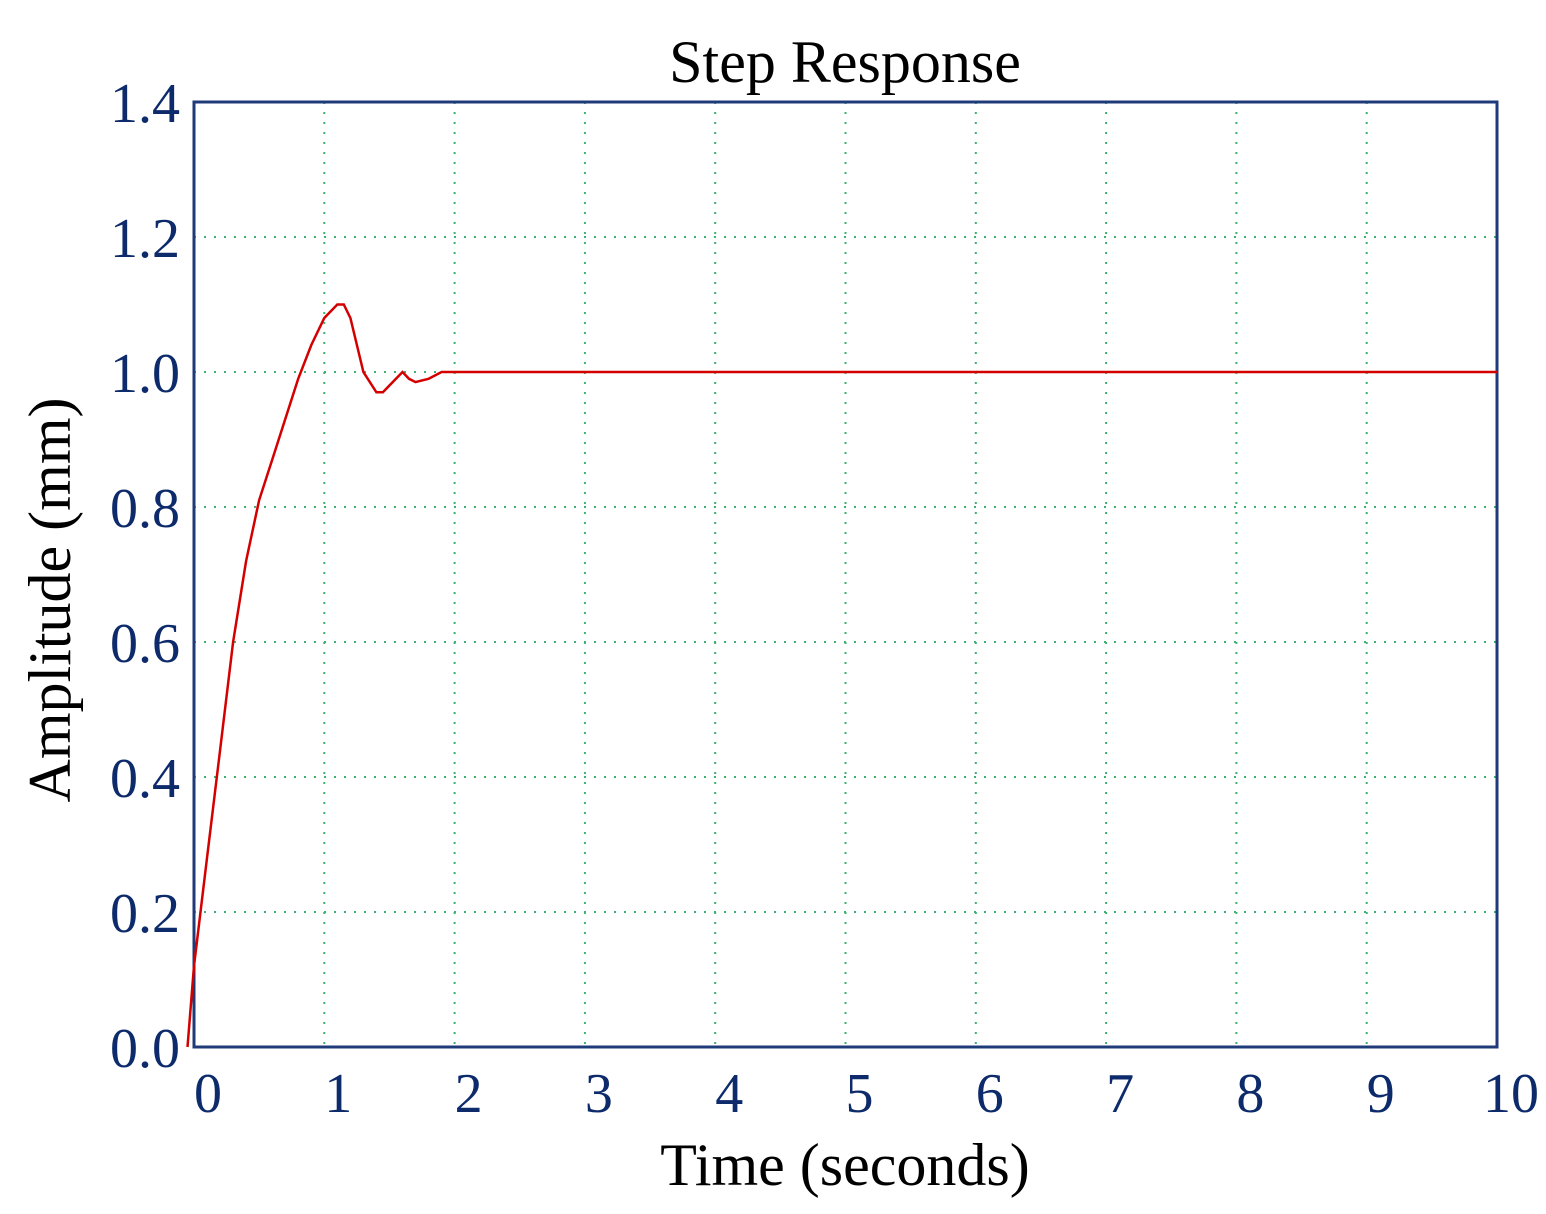  What do you see at coordinates (1250, 1094) in the screenshot?
I see `x-tick-label: 8` at bounding box center [1250, 1094].